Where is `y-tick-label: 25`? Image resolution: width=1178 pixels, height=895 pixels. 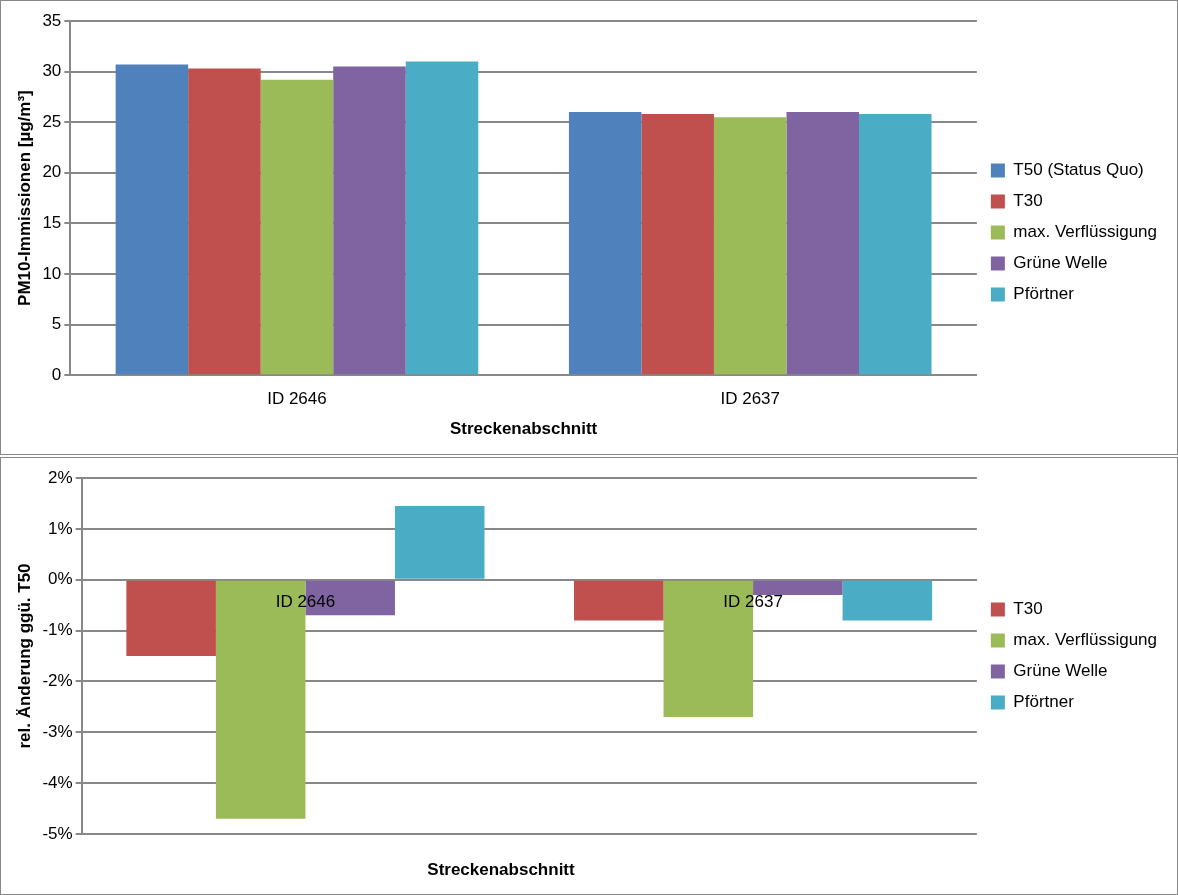 y-tick-label: 25 is located at coordinates (52, 121).